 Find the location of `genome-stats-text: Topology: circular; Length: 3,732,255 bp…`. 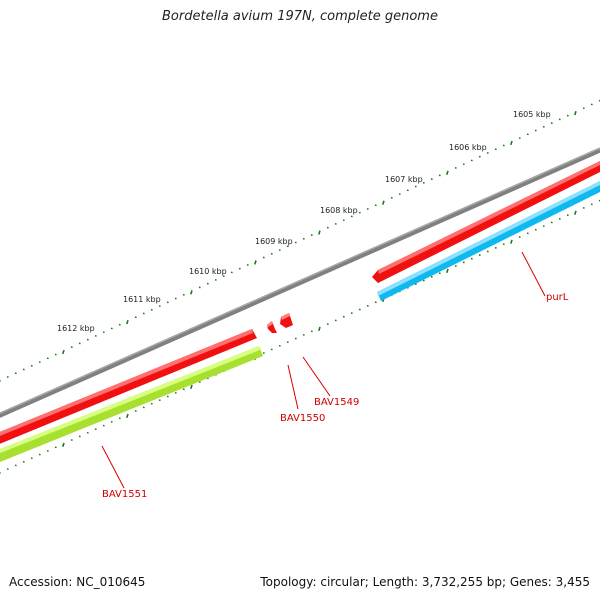

genome-stats-text: Topology: circular; Length: 3,732,255 bp… is located at coordinates (425, 582).